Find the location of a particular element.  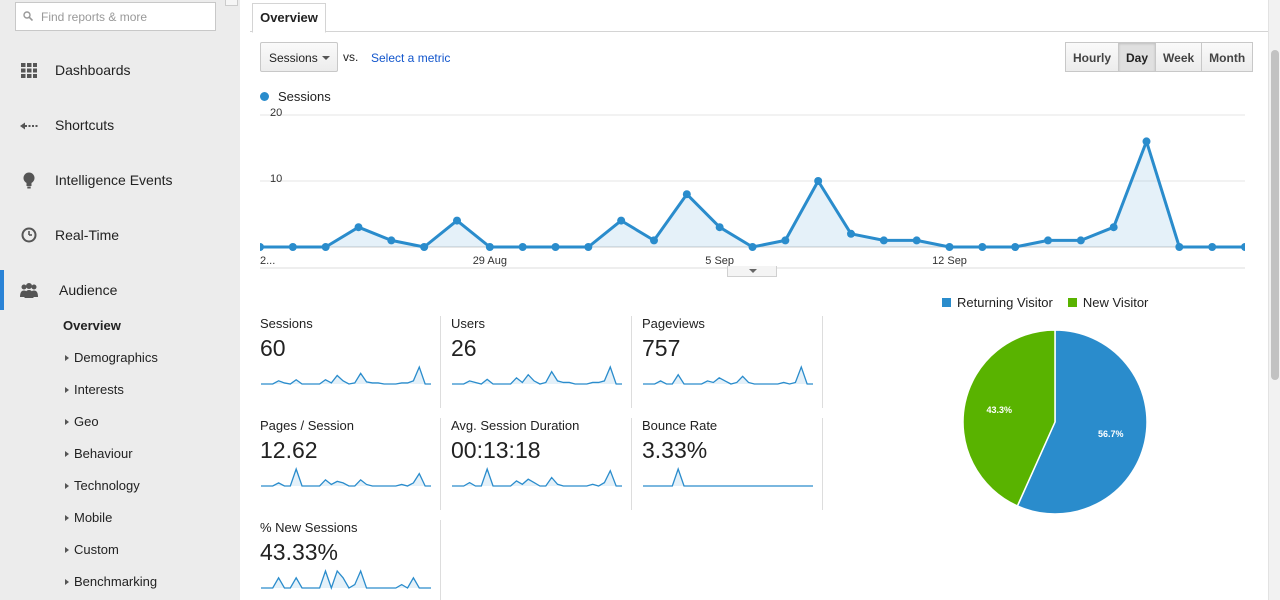

sidebar-subitem-mobile: Mobile is located at coordinates (120, 518).